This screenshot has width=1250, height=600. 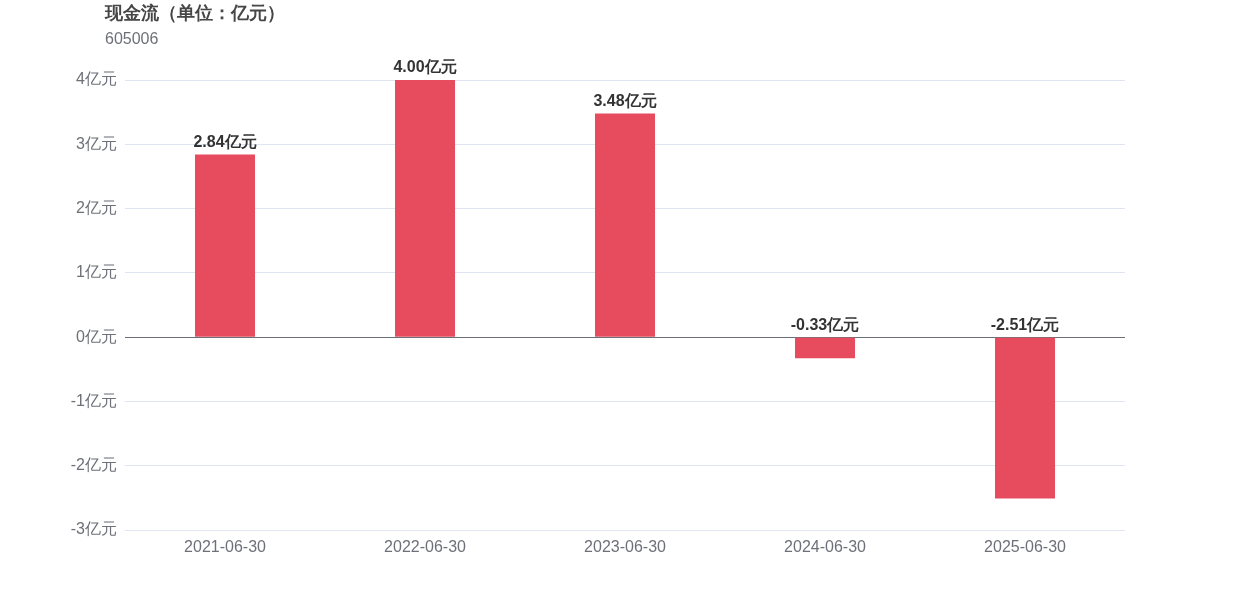 I want to click on data-label: -2.51亿元, so click(x=1025, y=325).